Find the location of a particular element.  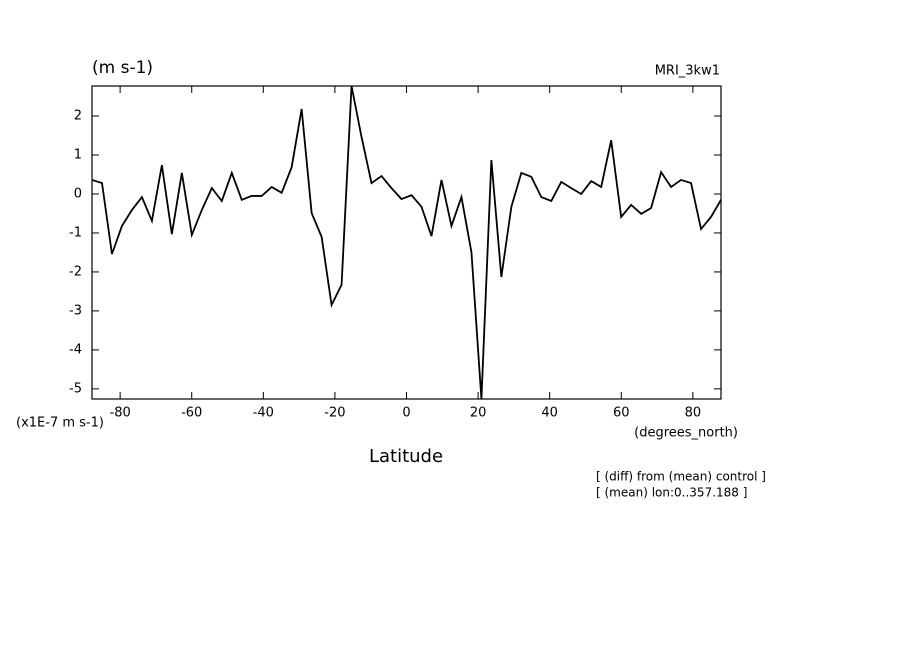

y-tick-label: 1 is located at coordinates (78, 154).